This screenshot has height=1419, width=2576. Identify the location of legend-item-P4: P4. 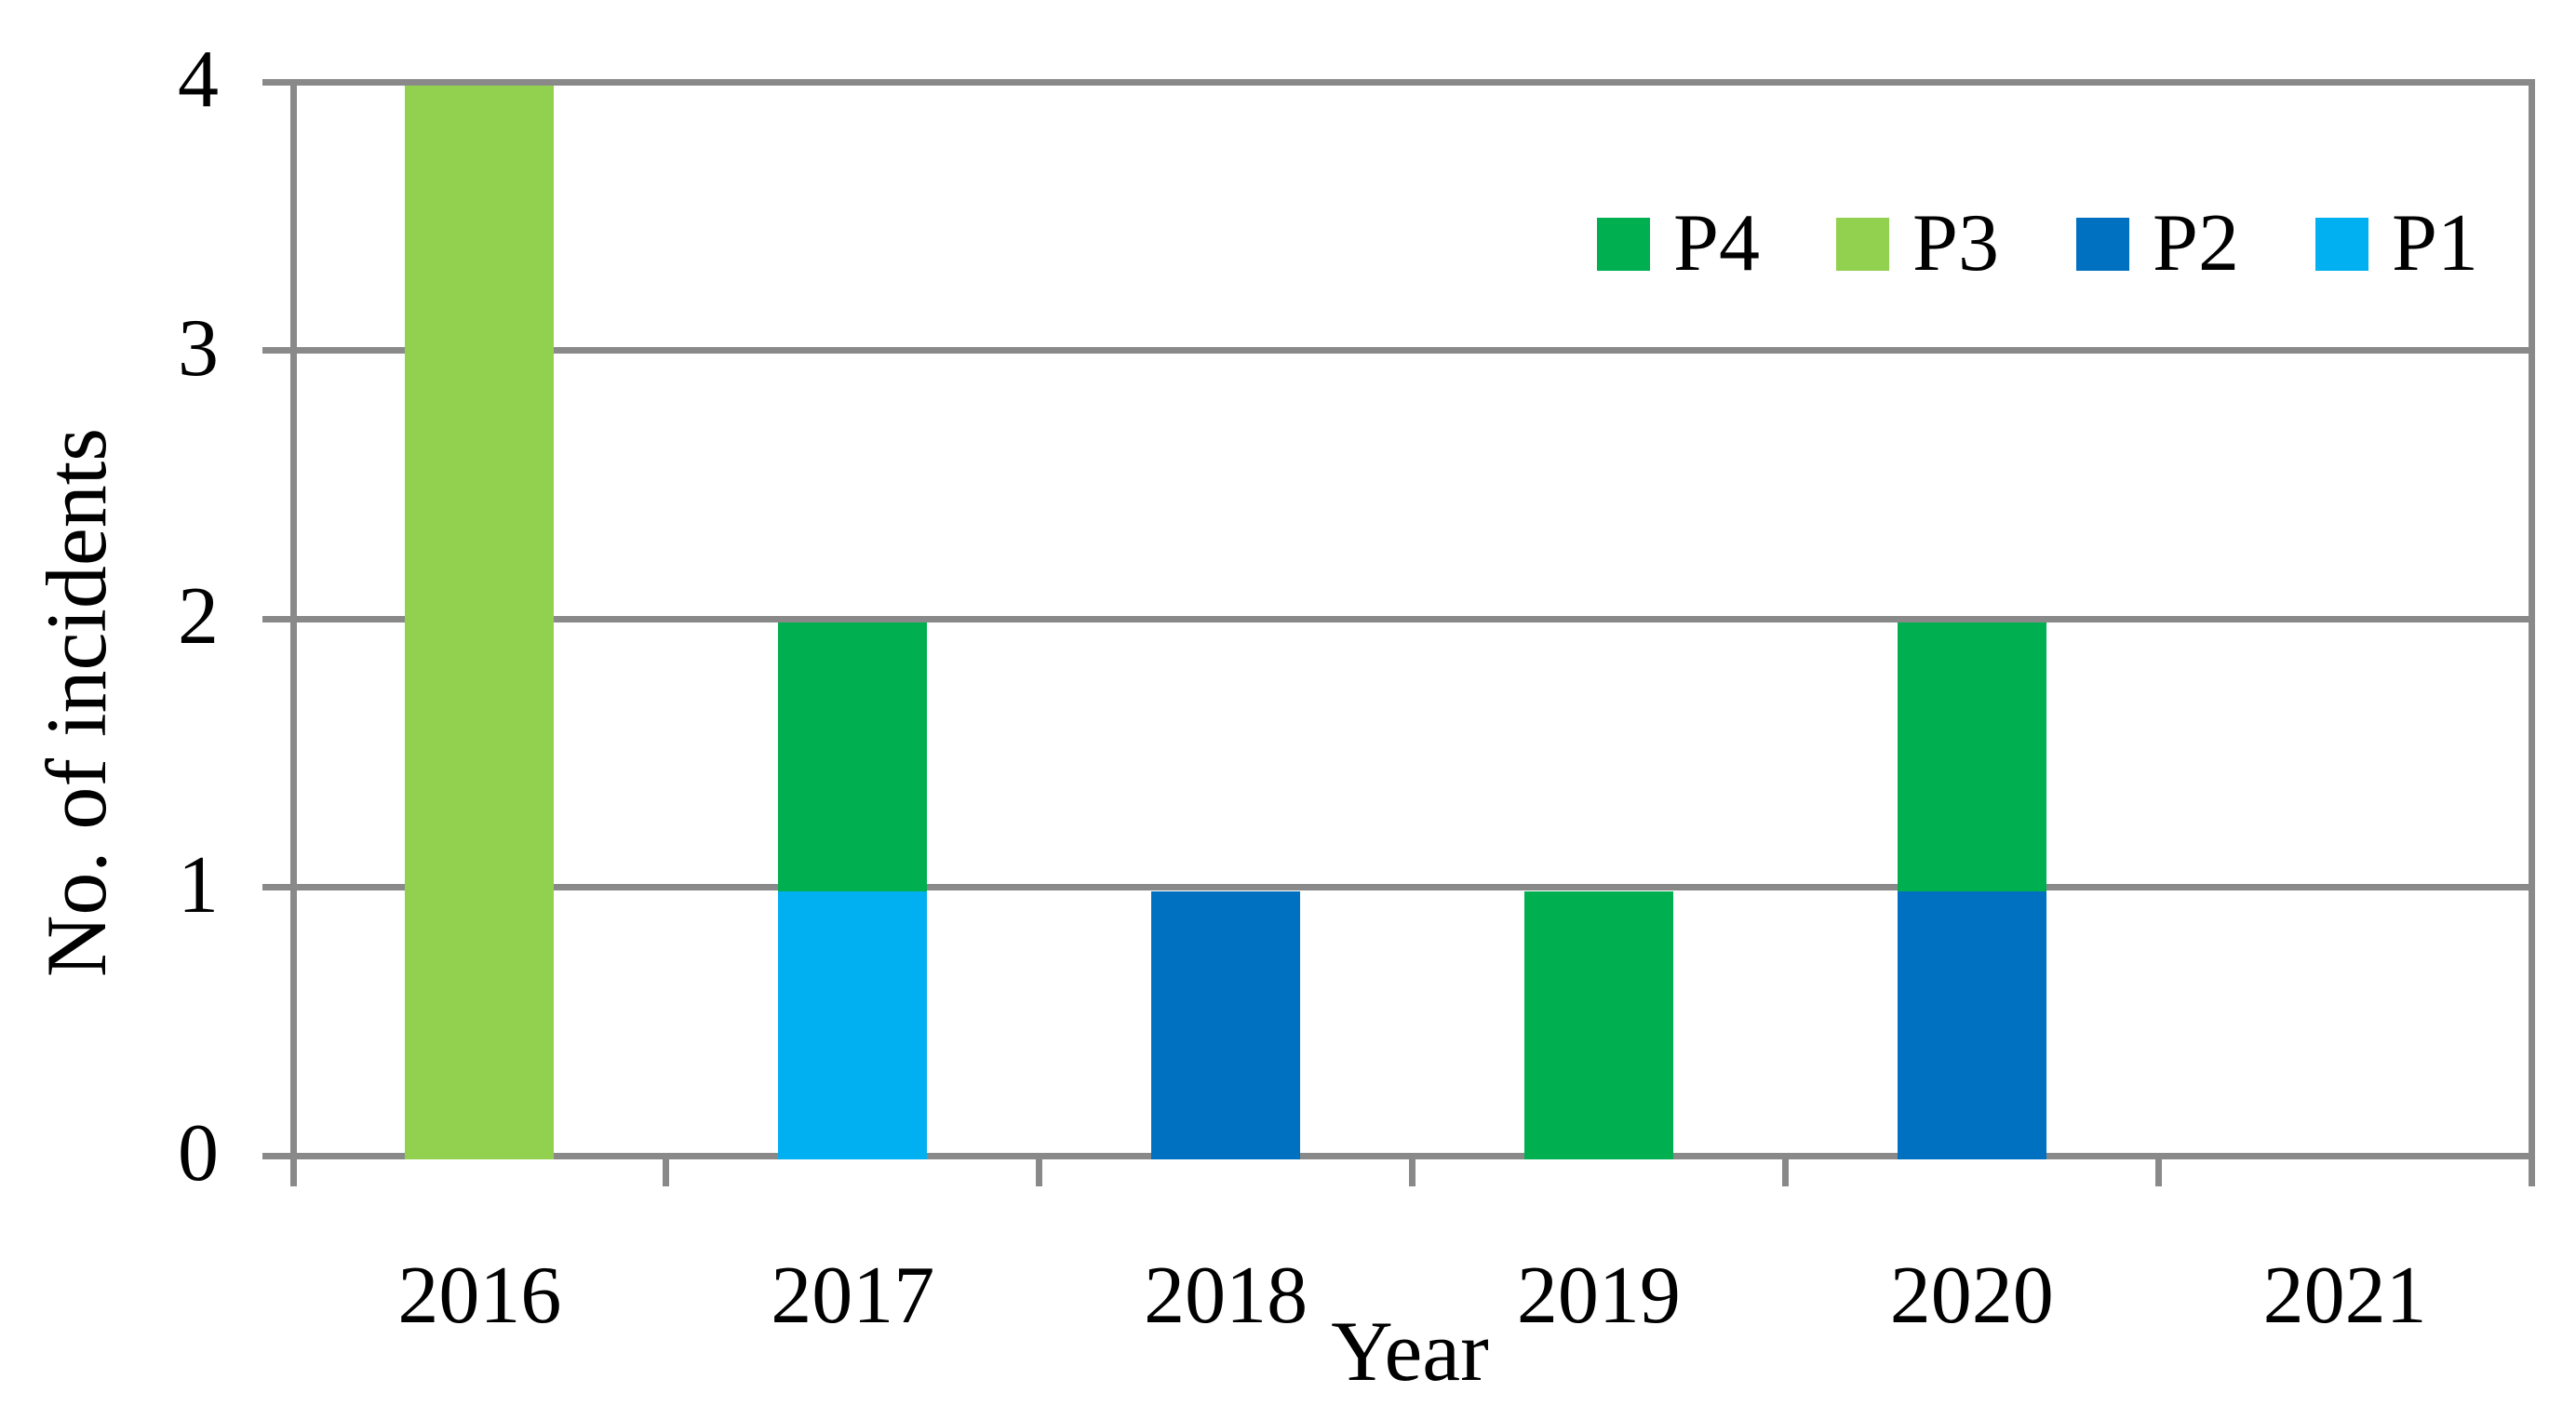
(1678, 244).